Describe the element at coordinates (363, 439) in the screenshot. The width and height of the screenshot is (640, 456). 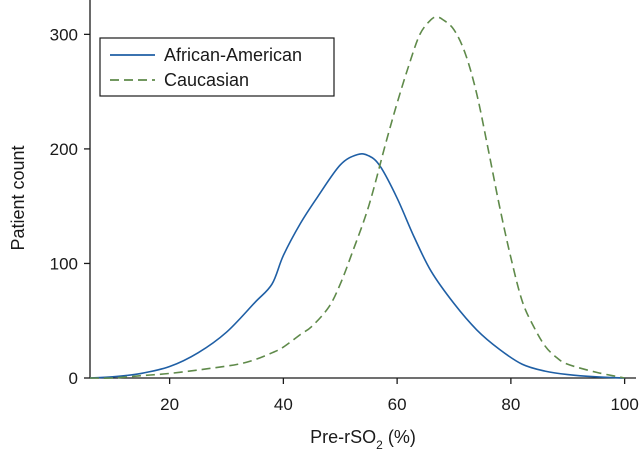
I see `x-axis-title: Pre-rSO2 (%)` at that location.